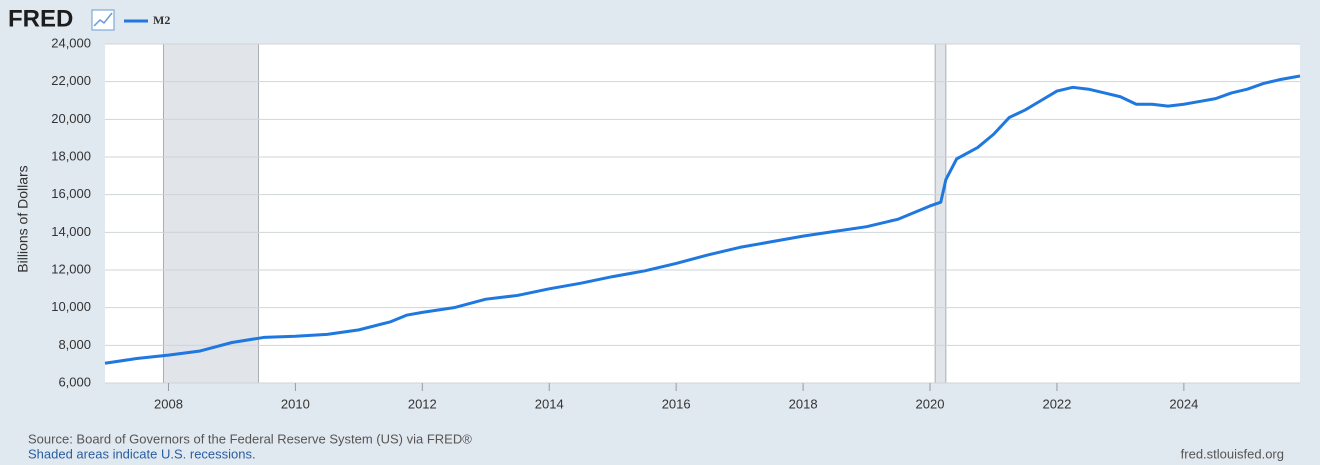 The height and width of the screenshot is (465, 1320). Describe the element at coordinates (422, 403) in the screenshot. I see `x-tick-label: 2012` at that location.